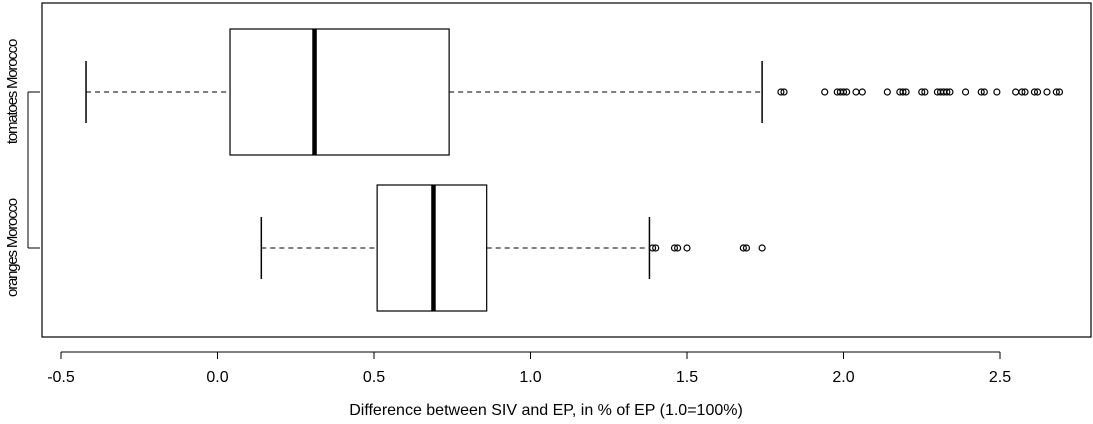 The height and width of the screenshot is (424, 1093). What do you see at coordinates (374, 377) in the screenshot?
I see `x-tick-label: 0.5` at bounding box center [374, 377].